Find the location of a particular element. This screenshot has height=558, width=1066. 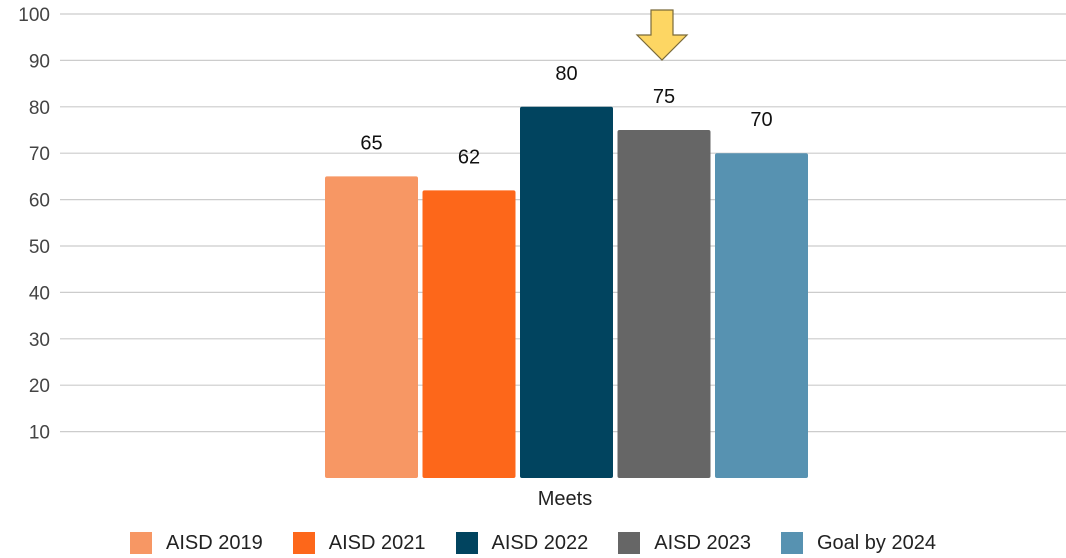

bar-aisd-2022 is located at coordinates (566, 292).